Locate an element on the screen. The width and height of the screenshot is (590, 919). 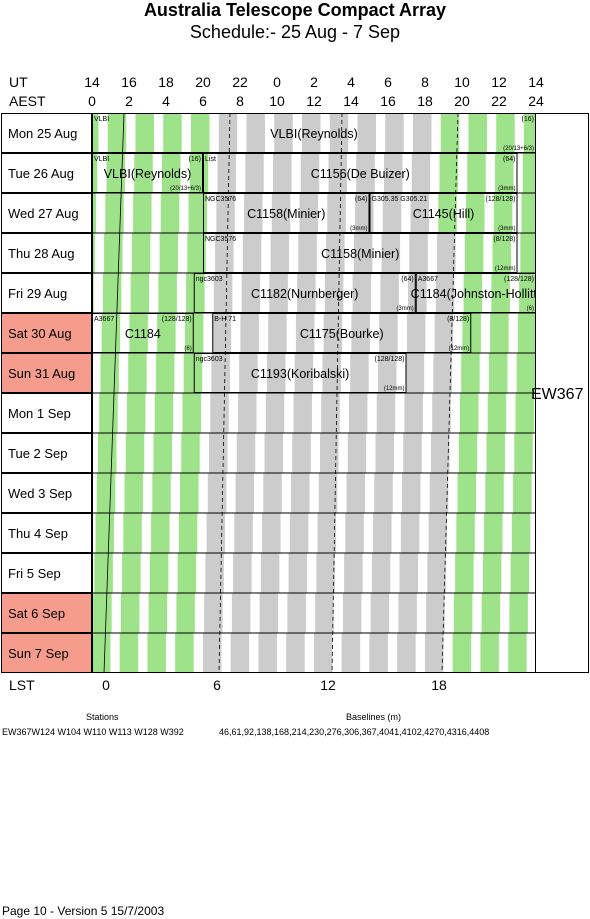
baselines-title: Baselines (m) is located at coordinates (374, 717).